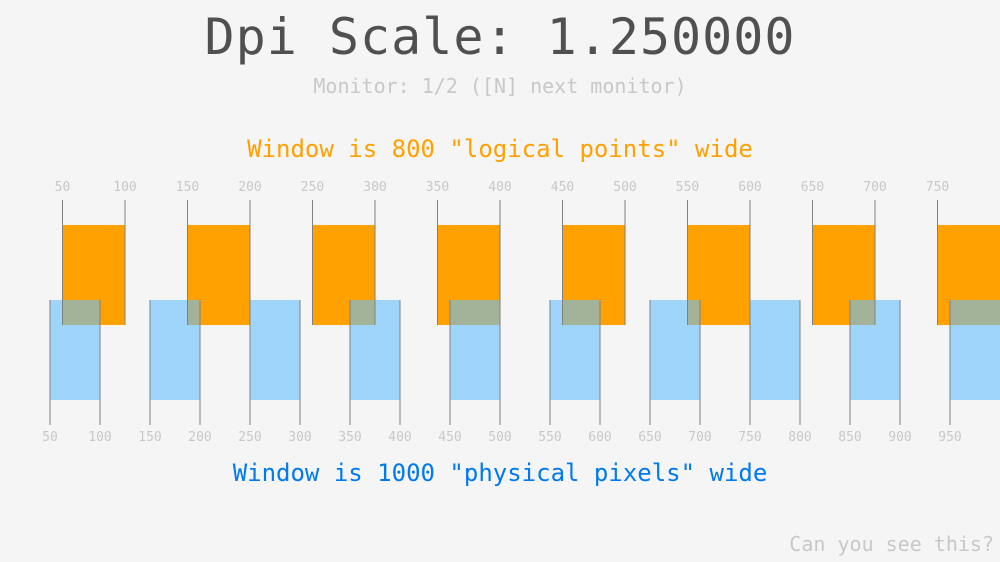 The width and height of the screenshot is (1000, 562). Describe the element at coordinates (649, 437) in the screenshot. I see `physical-tick-label: 650` at that location.